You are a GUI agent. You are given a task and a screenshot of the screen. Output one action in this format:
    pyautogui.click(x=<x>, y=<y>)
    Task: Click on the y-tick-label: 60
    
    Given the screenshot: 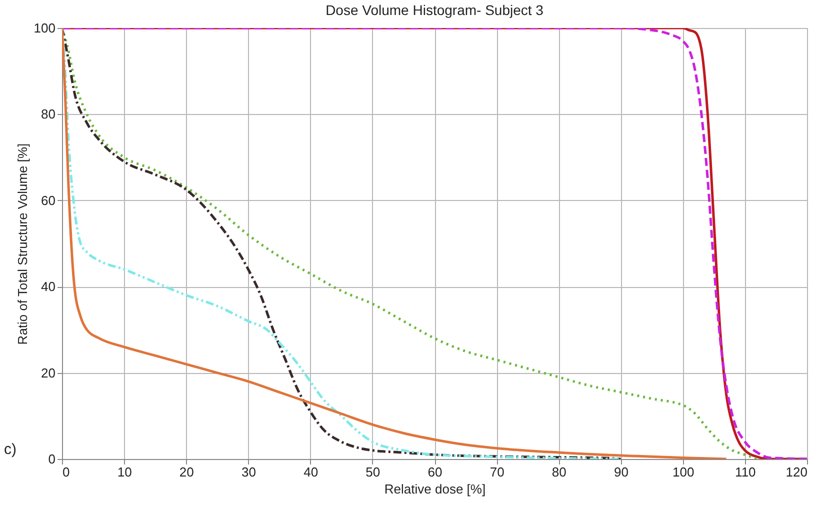 What is the action you would take?
    pyautogui.click(x=48, y=200)
    